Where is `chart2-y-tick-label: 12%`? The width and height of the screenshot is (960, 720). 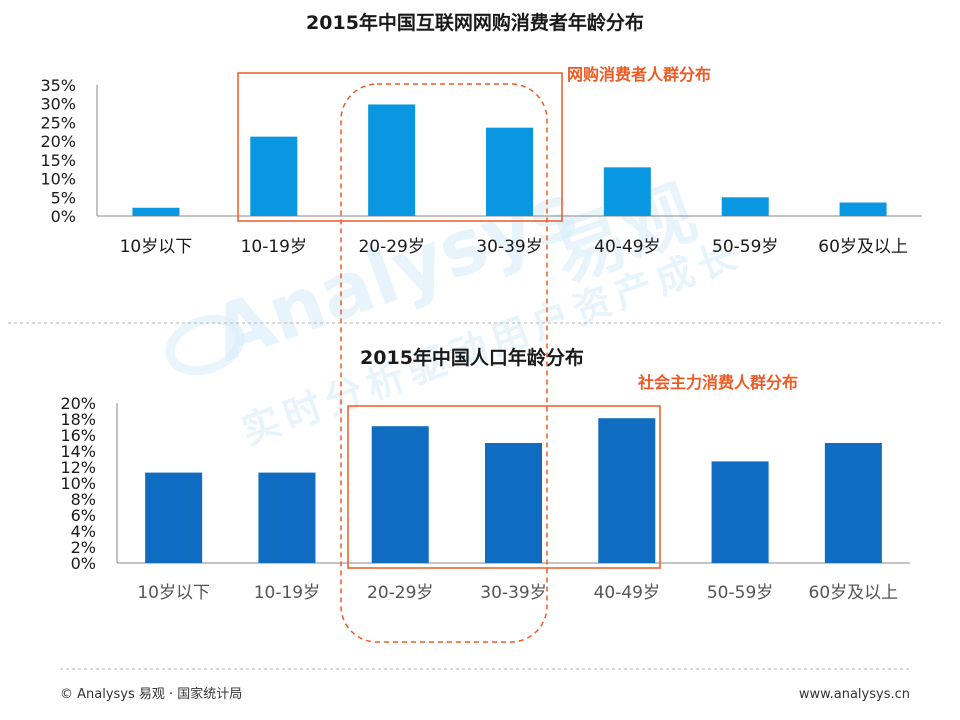
chart2-y-tick-label: 12% is located at coordinates (78, 467).